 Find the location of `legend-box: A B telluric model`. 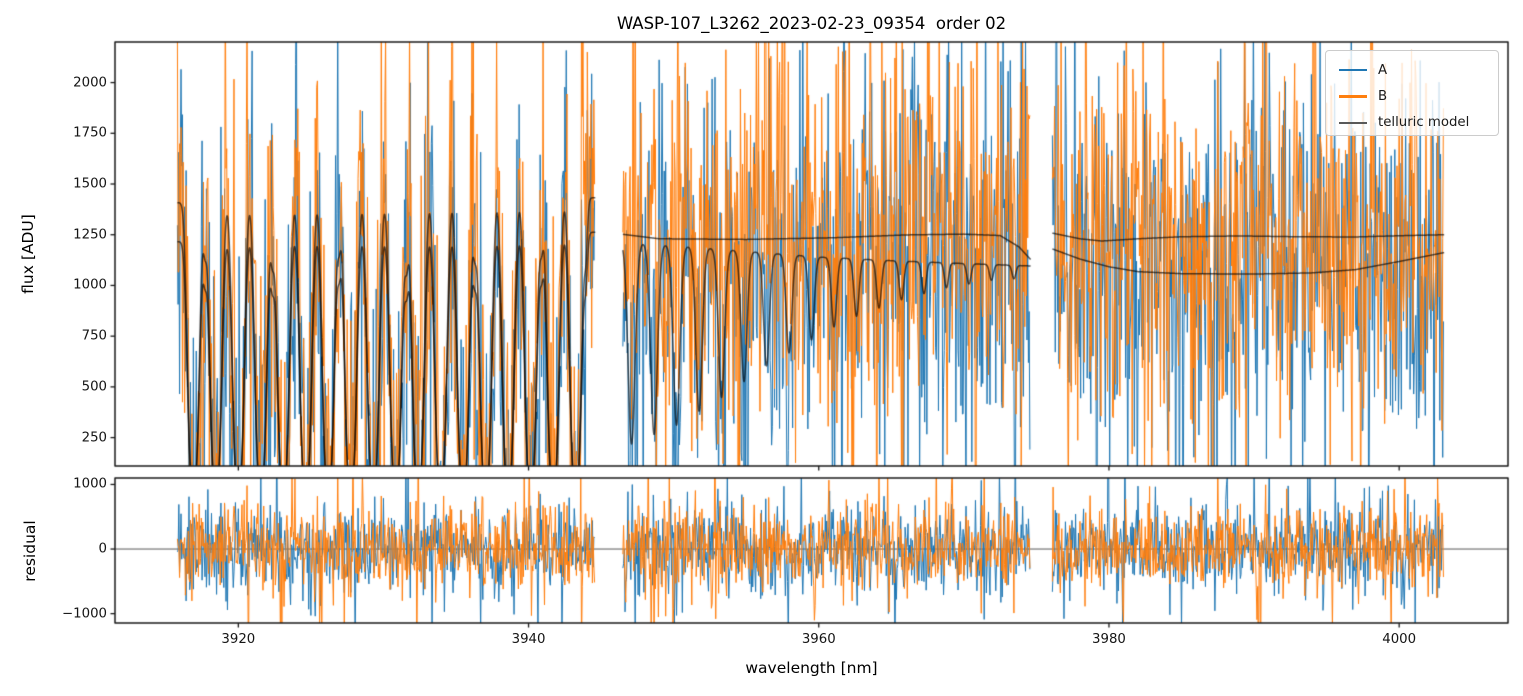

legend-box: A B telluric model is located at coordinates (1412, 93).